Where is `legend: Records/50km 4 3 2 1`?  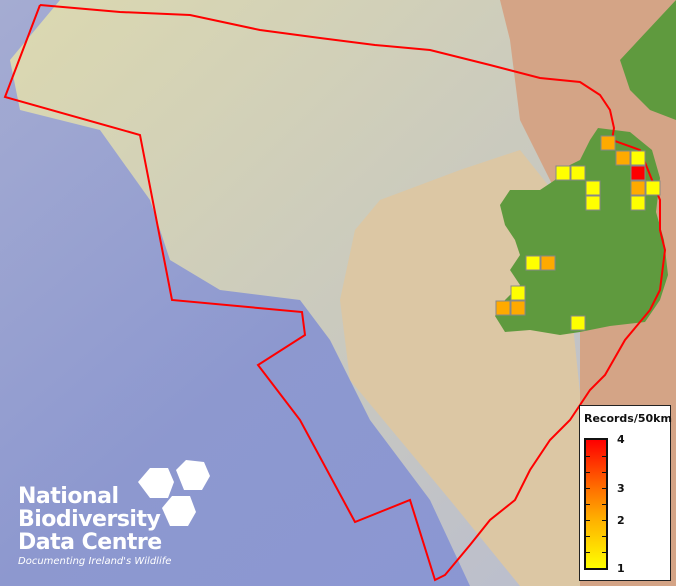 legend: Records/50km 4 3 2 1 is located at coordinates (625, 493).